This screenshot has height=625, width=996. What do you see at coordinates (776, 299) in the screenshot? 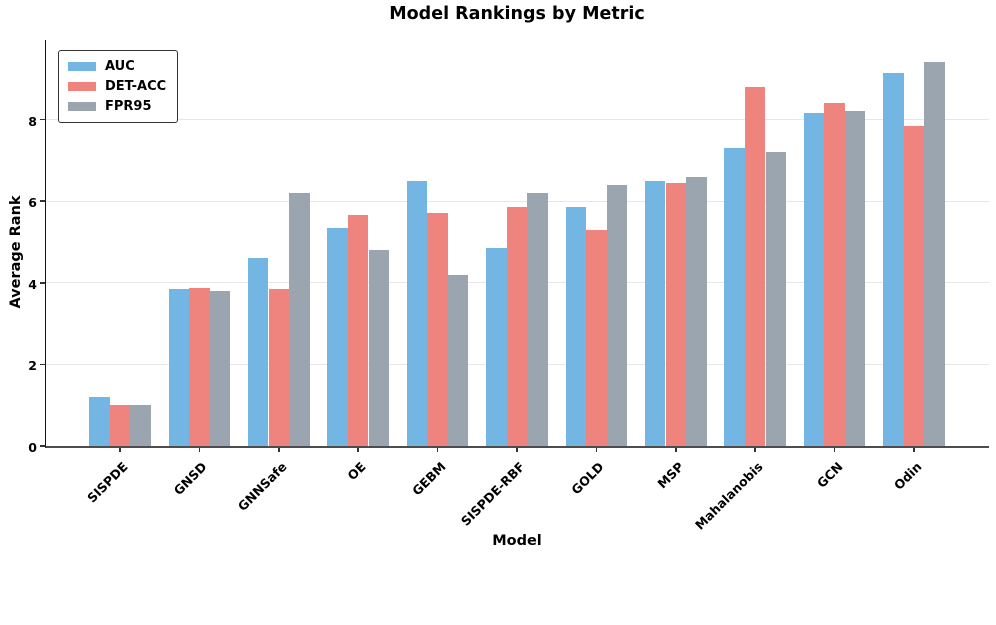
I see `bar-fpr95-mahalanobis` at bounding box center [776, 299].